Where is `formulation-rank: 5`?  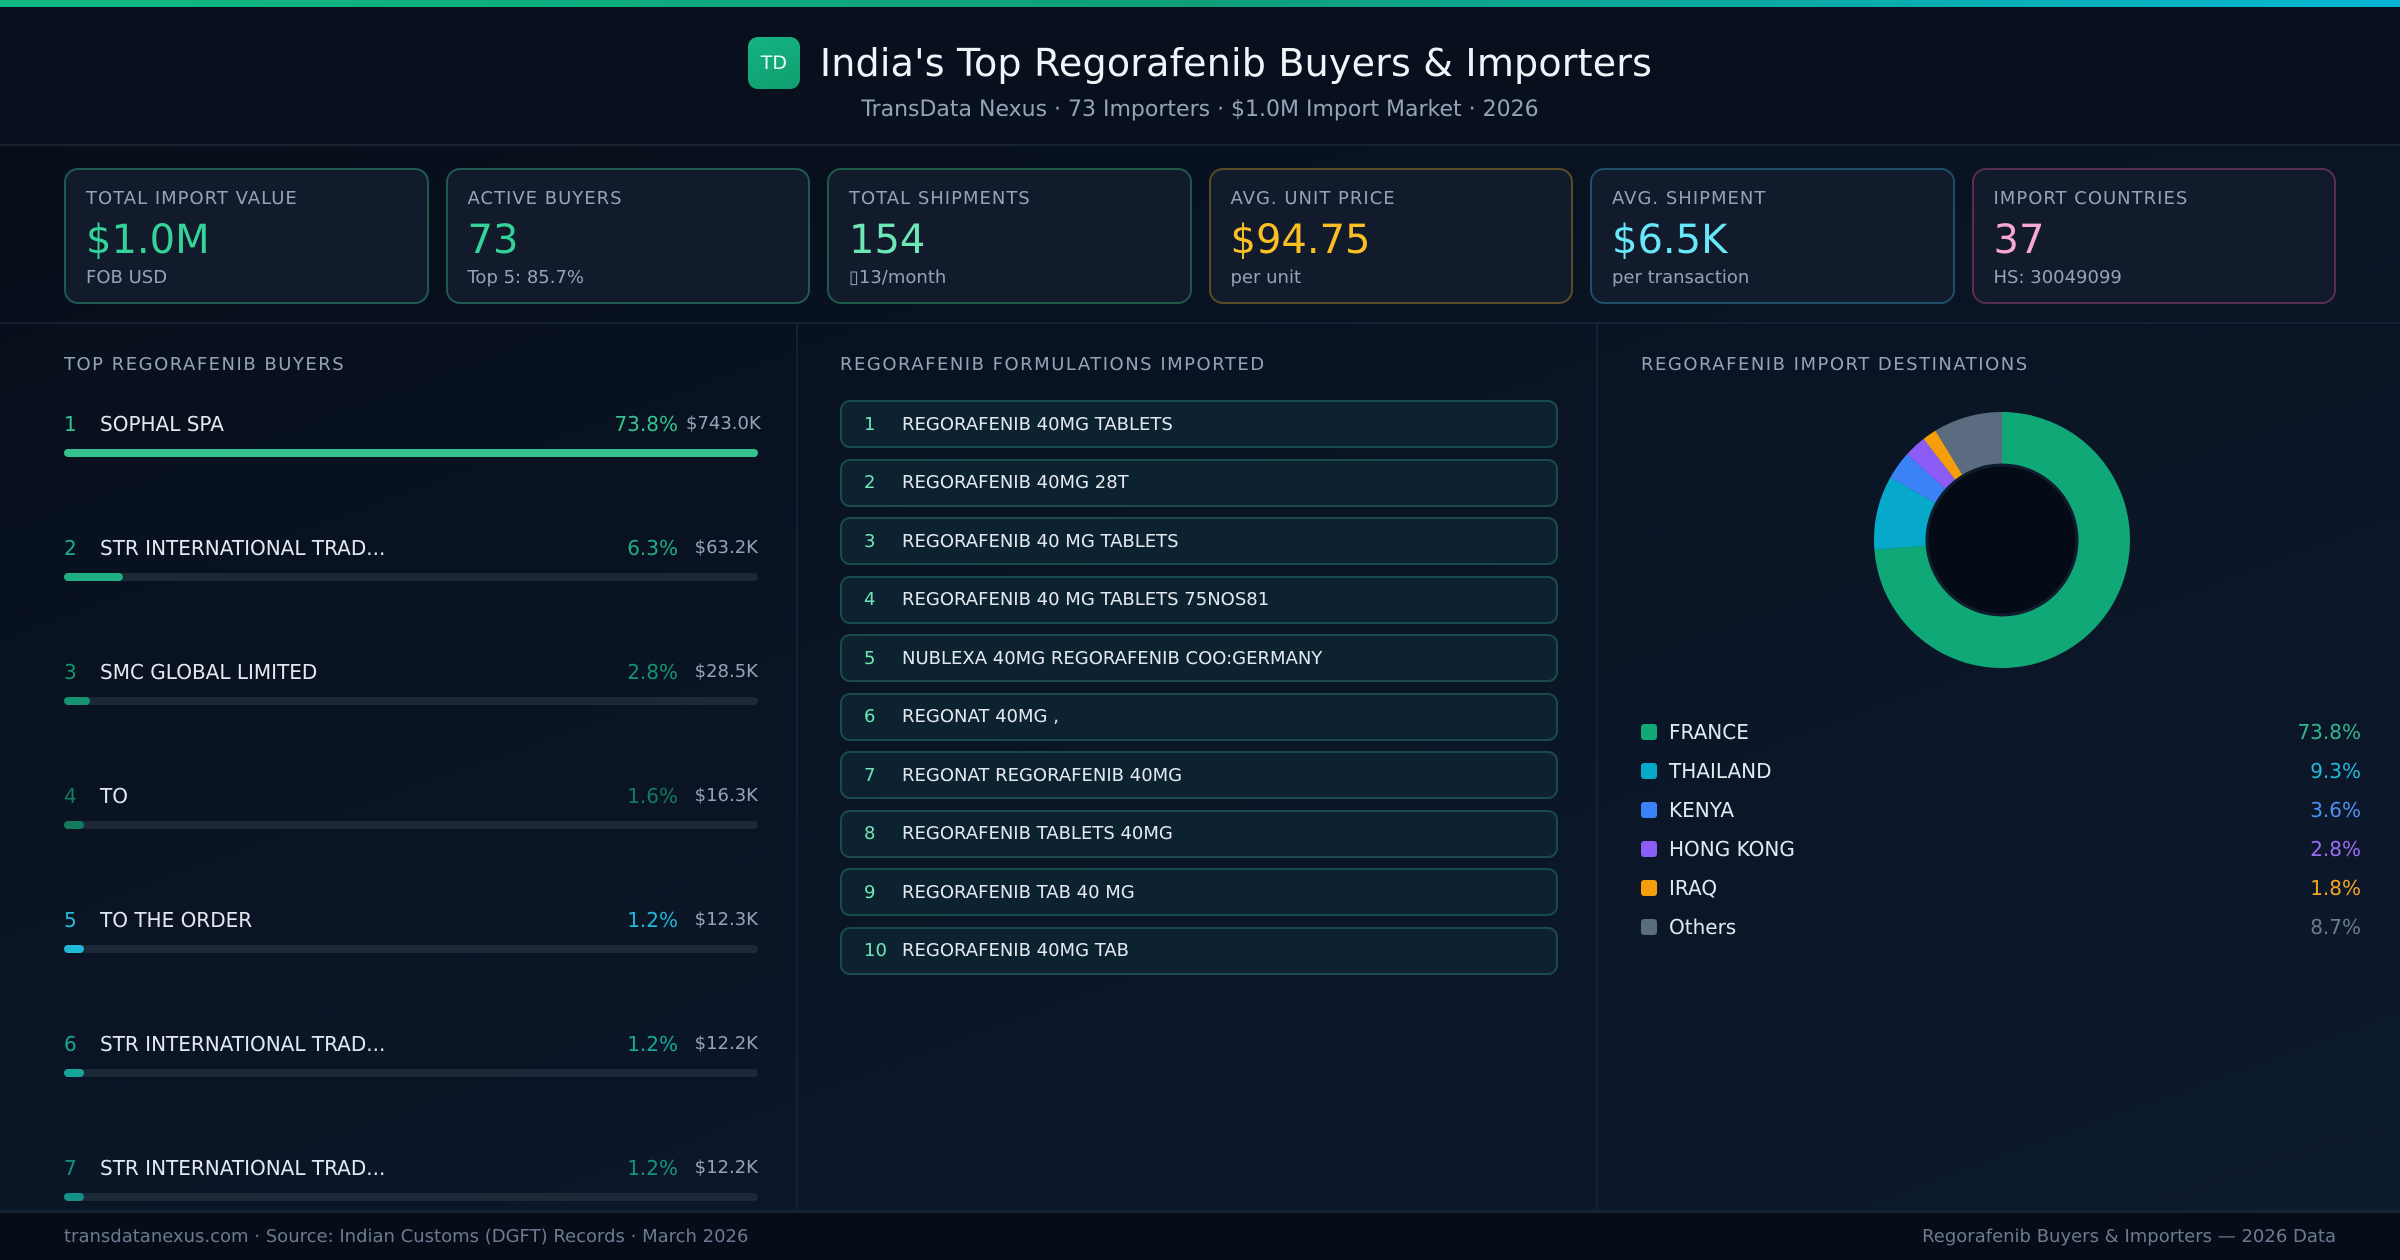 formulation-rank: 5 is located at coordinates (870, 658).